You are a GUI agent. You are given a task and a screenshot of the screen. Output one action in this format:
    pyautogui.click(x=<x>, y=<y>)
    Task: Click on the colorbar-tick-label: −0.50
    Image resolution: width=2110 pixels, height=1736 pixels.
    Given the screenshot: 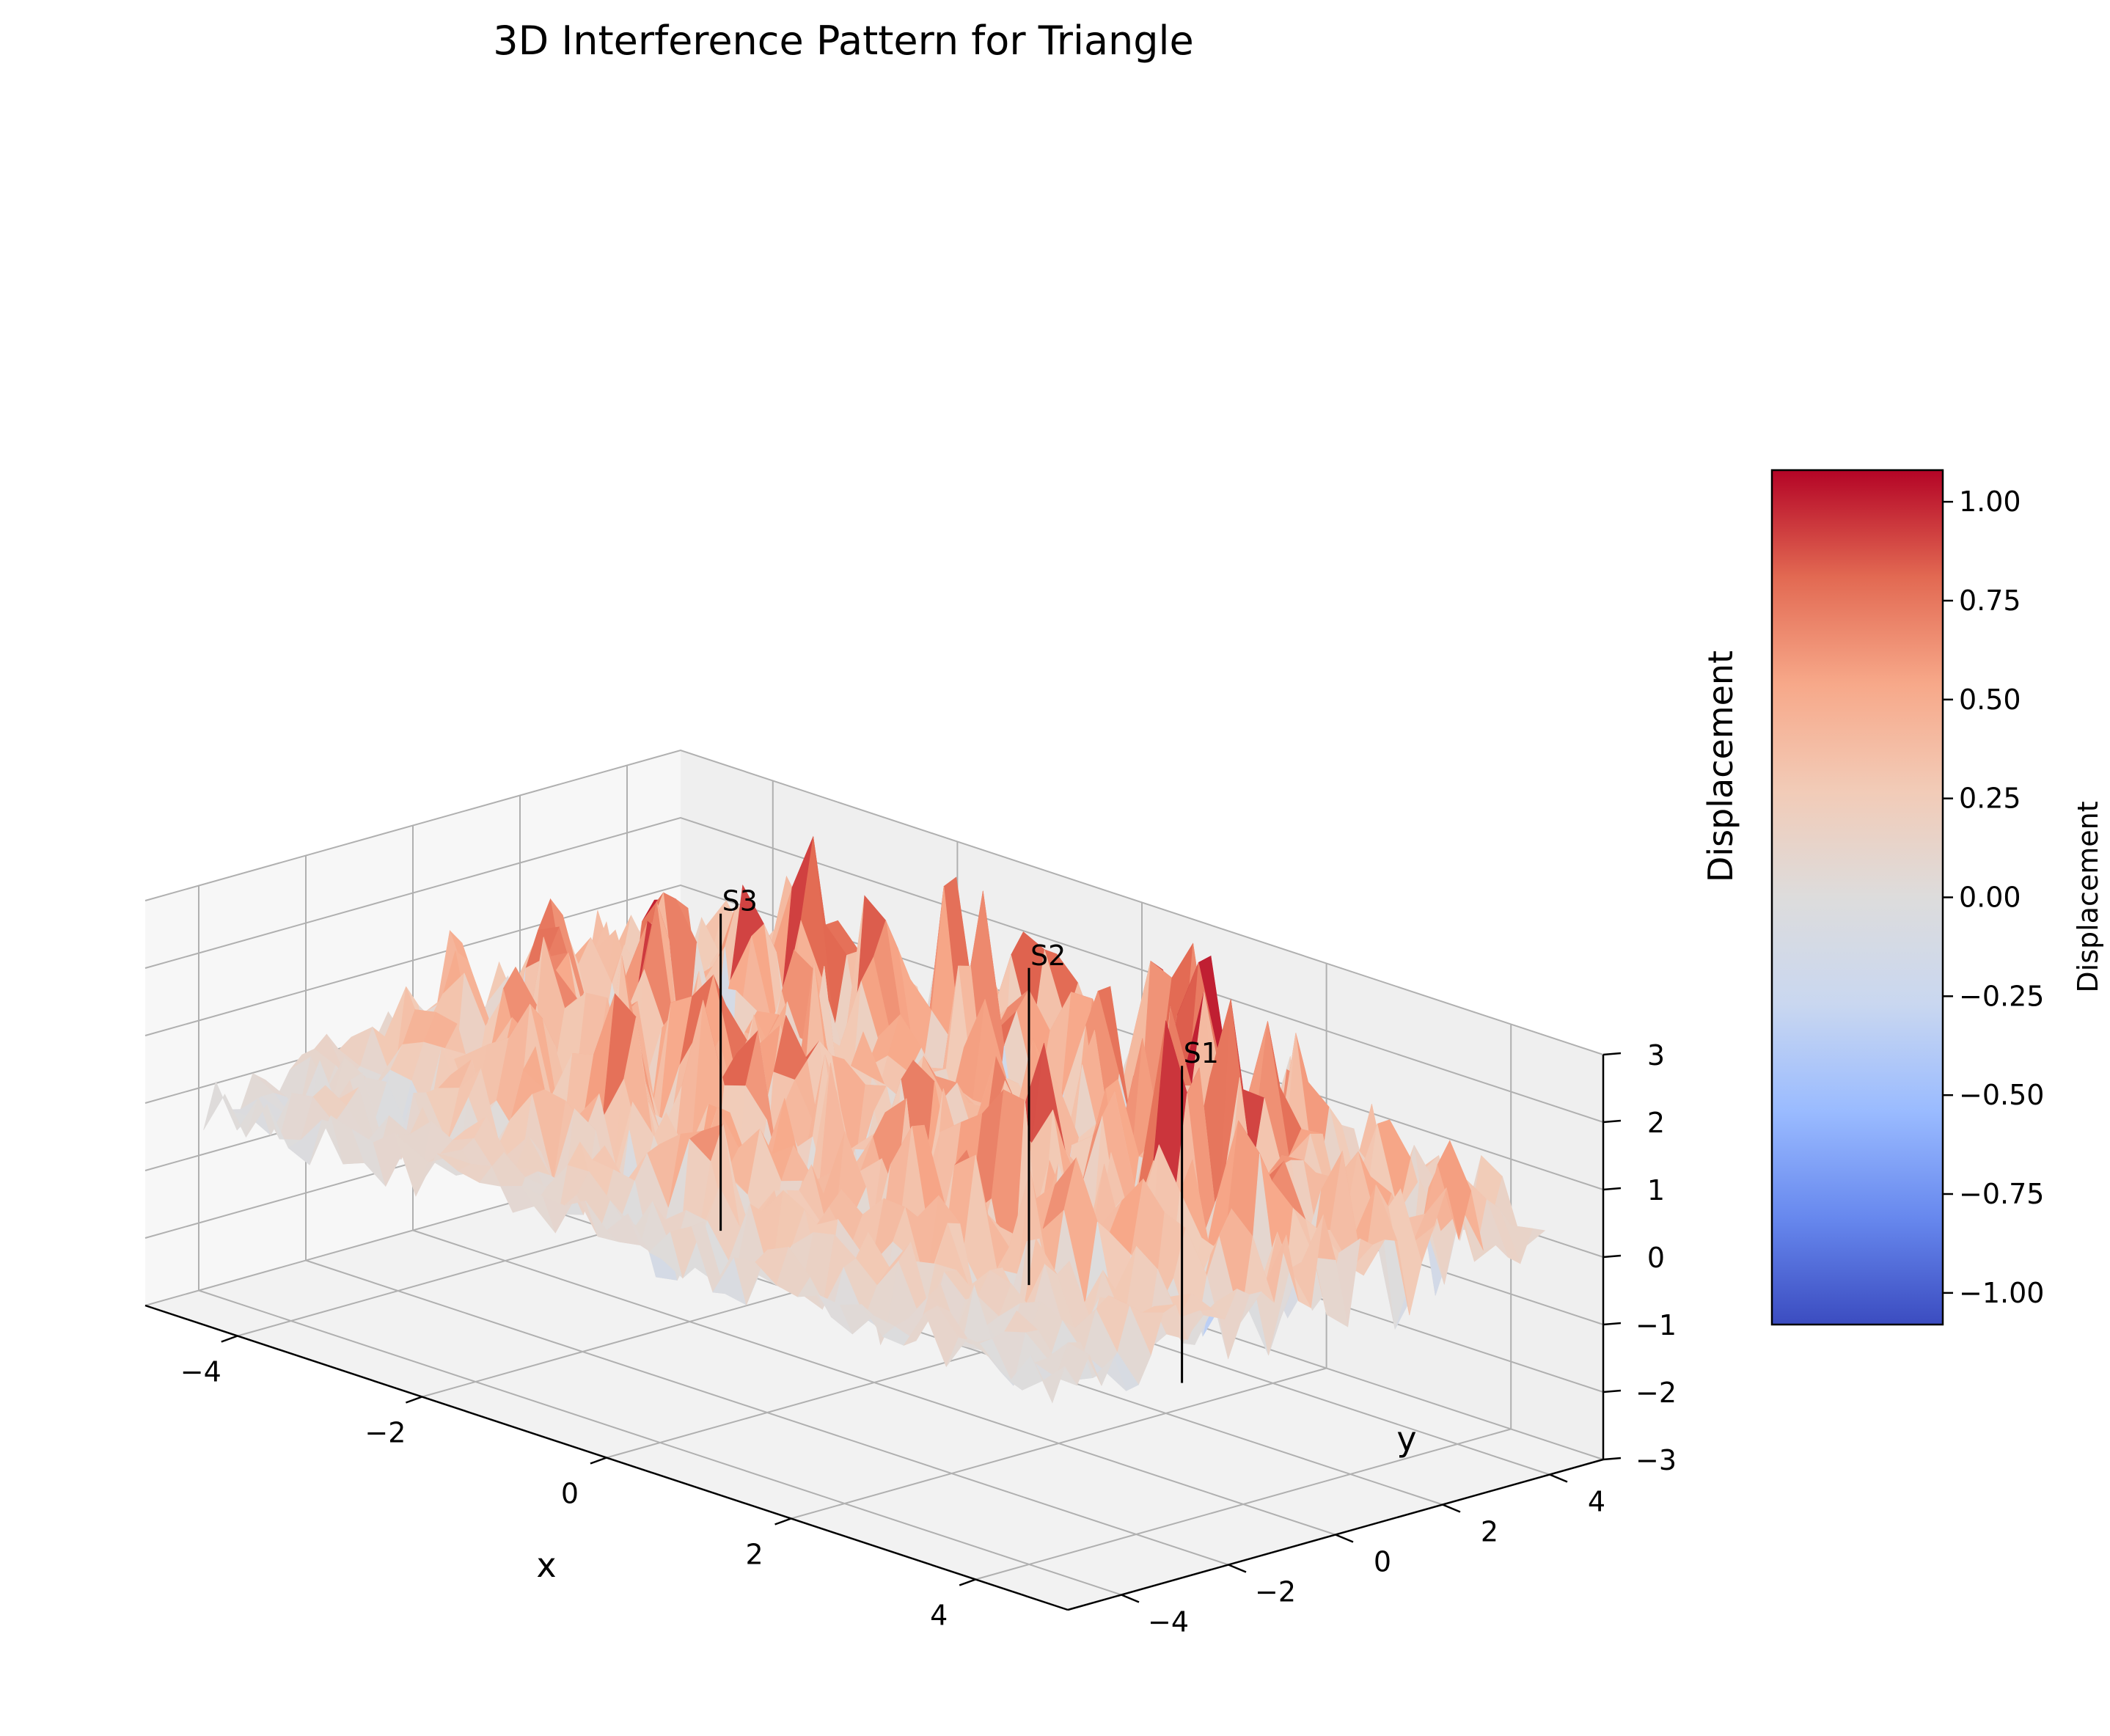 What is the action you would take?
    pyautogui.click(x=2001, y=1095)
    